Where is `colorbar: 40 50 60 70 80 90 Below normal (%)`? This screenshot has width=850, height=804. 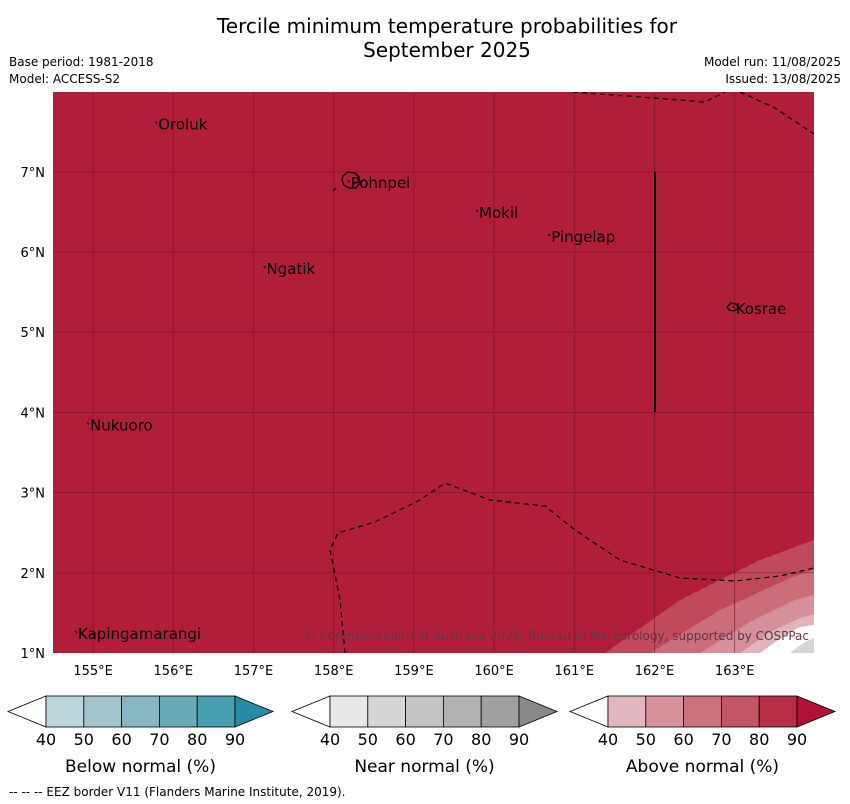
colorbar: 40 50 60 70 80 90 Below normal (%) is located at coordinates (140, 736).